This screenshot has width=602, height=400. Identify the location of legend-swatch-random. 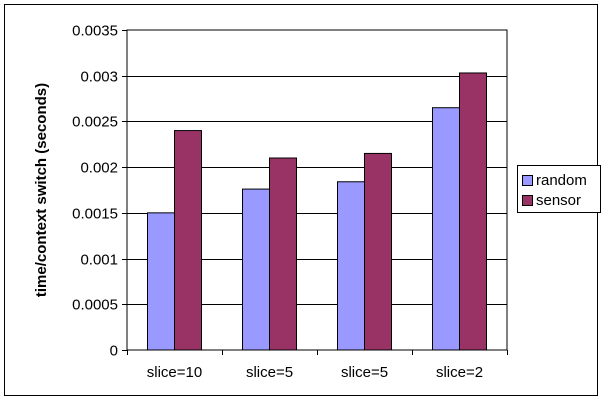
(527, 180).